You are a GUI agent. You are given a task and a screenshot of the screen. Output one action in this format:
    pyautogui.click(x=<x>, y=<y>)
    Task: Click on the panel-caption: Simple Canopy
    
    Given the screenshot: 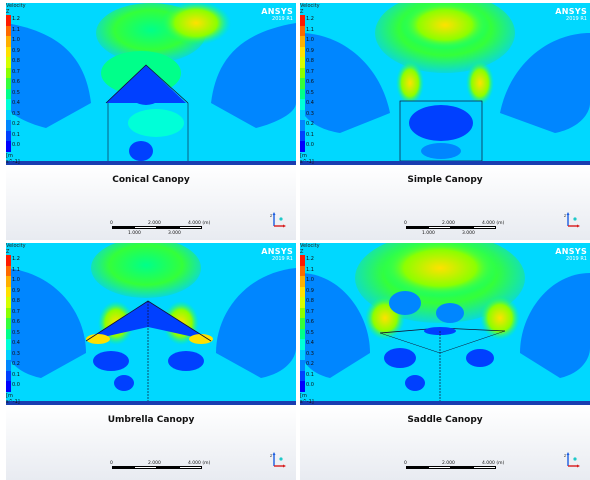 What is the action you would take?
    pyautogui.click(x=445, y=180)
    